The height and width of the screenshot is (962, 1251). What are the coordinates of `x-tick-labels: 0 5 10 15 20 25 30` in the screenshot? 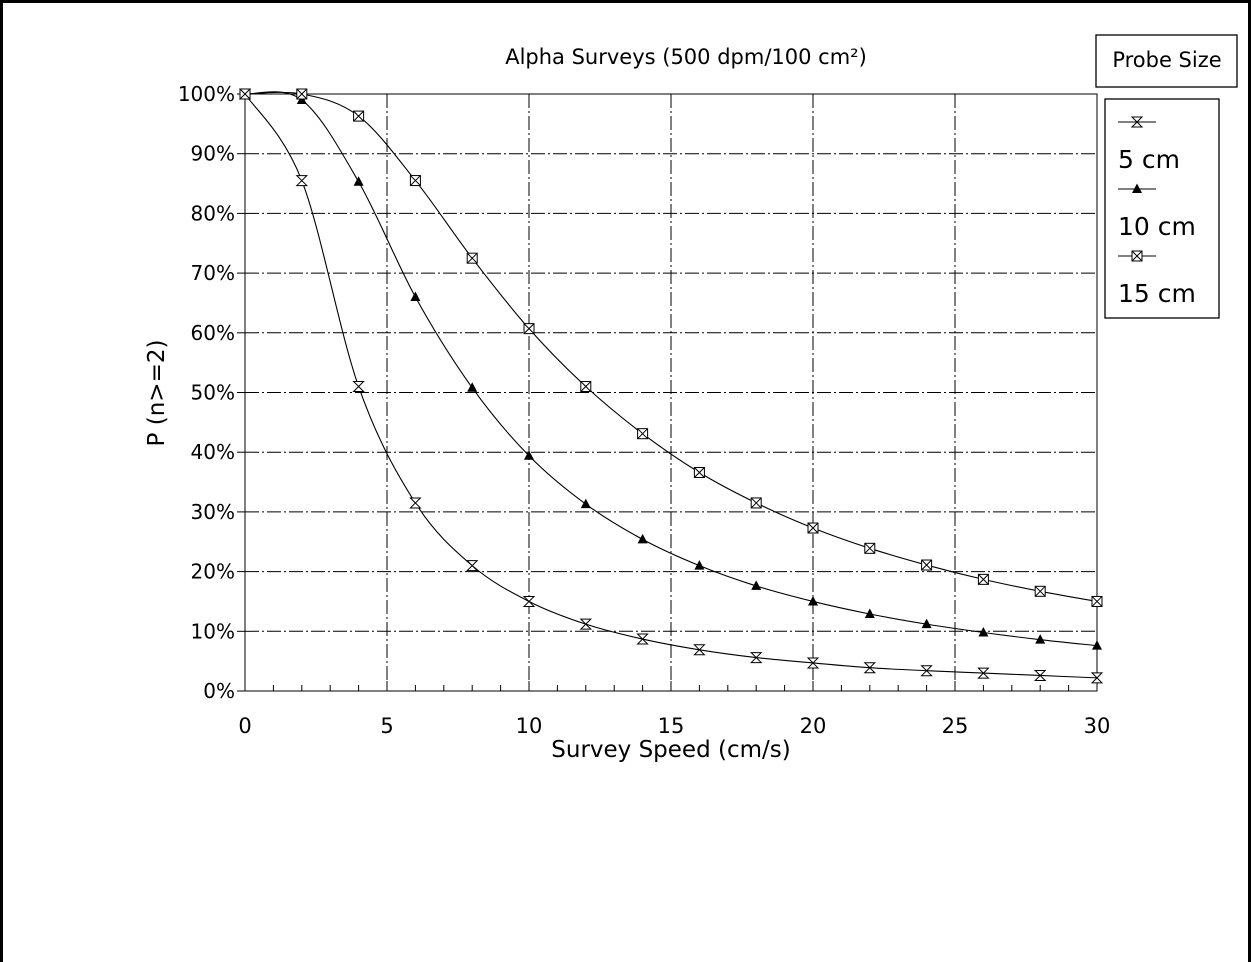 It's located at (674, 726).